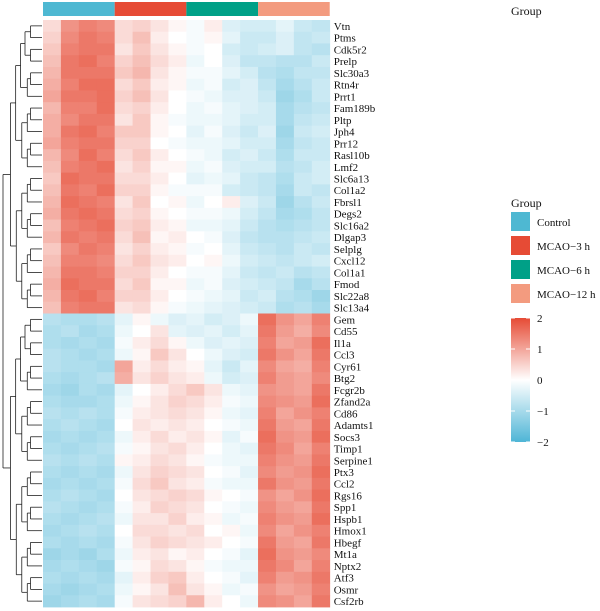  What do you see at coordinates (352, 403) in the screenshot?
I see `gene-label: Zfand2a` at bounding box center [352, 403].